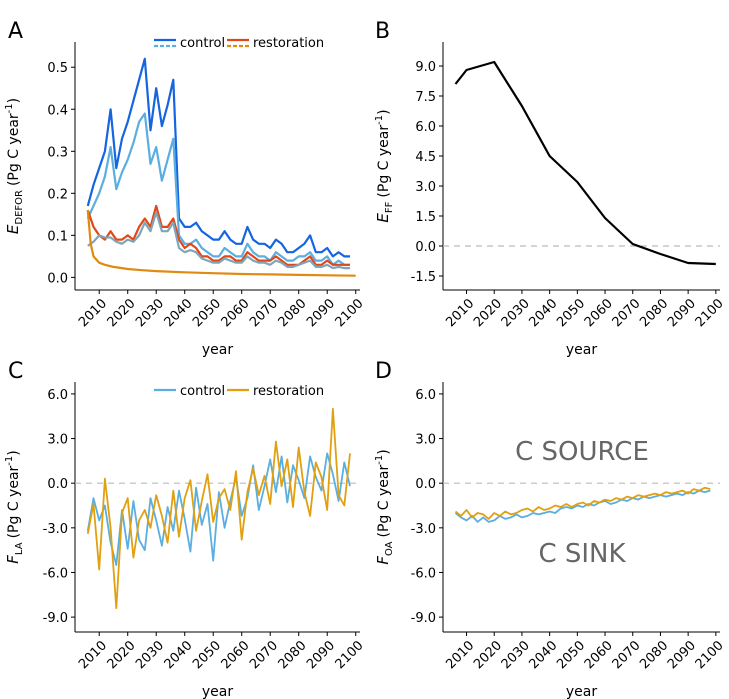  I want to click on y-tick-label: 0.5, so click(57, 68).